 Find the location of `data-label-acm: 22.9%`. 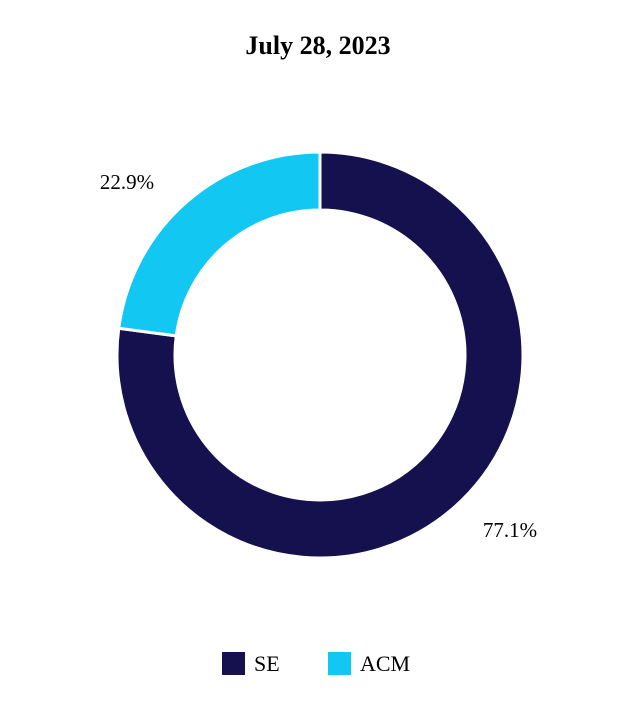

data-label-acm: 22.9% is located at coordinates (127, 182).